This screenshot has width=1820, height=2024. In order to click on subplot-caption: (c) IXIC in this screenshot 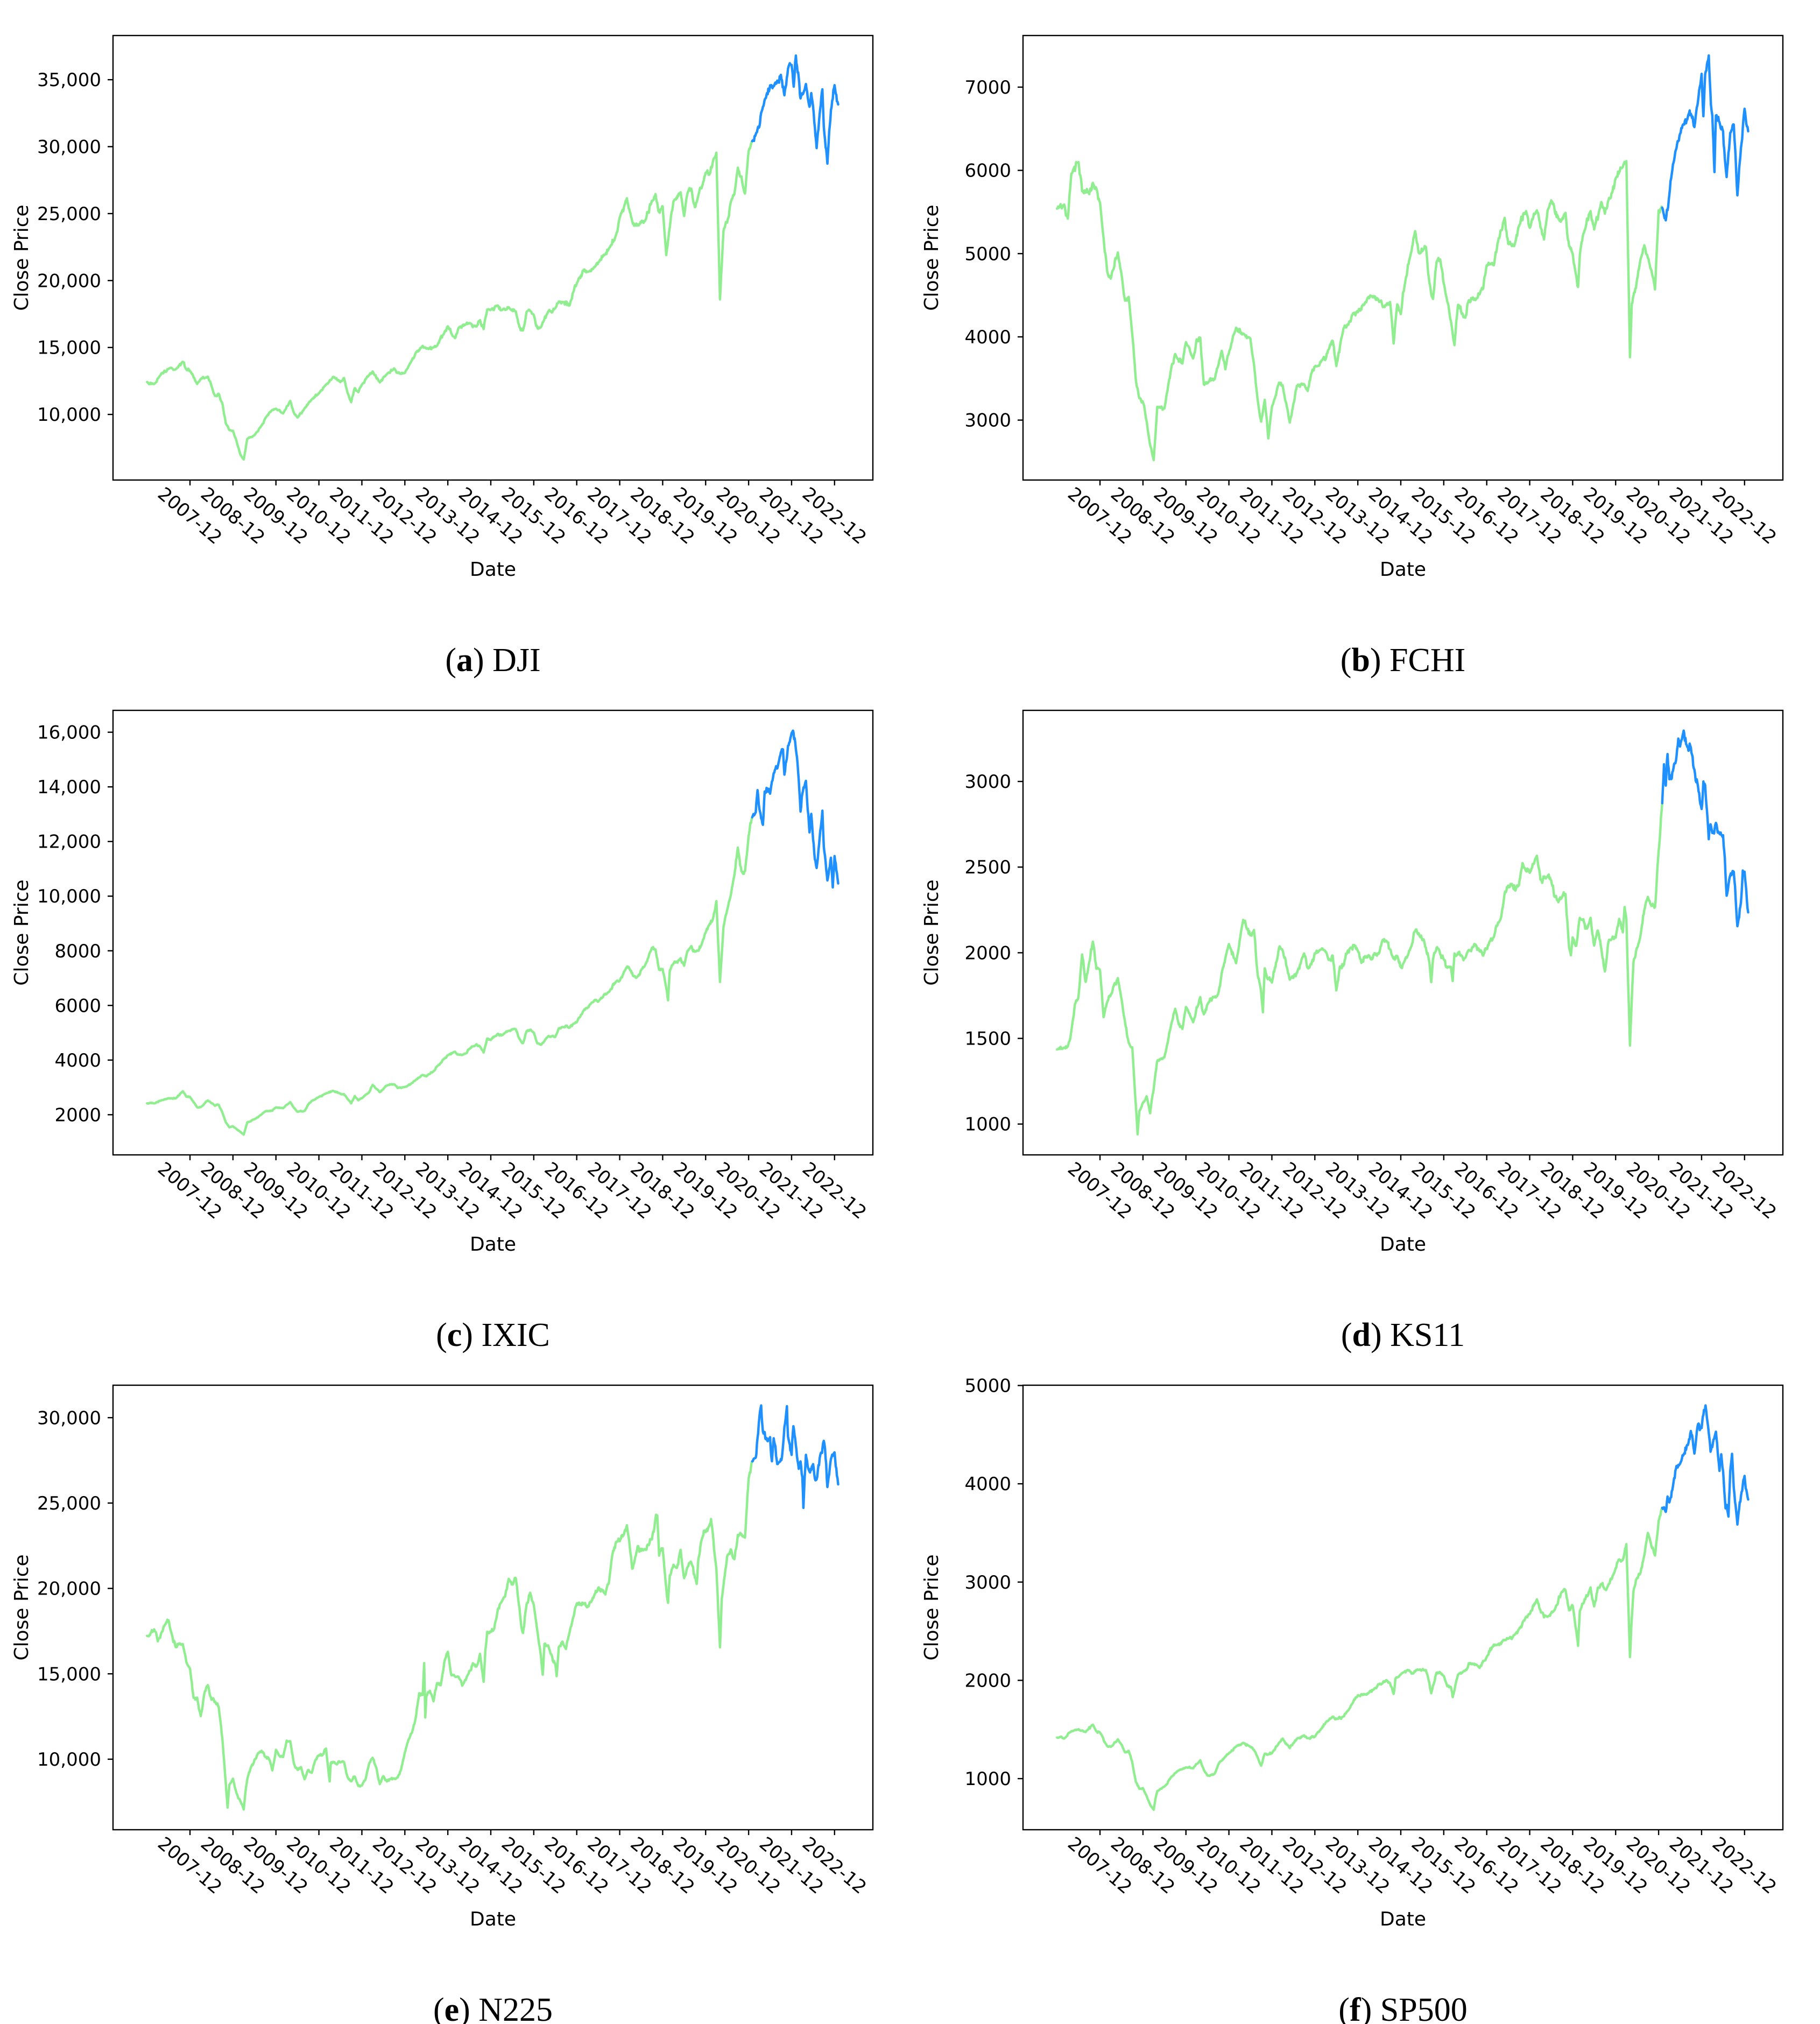, I will do `click(493, 1335)`.